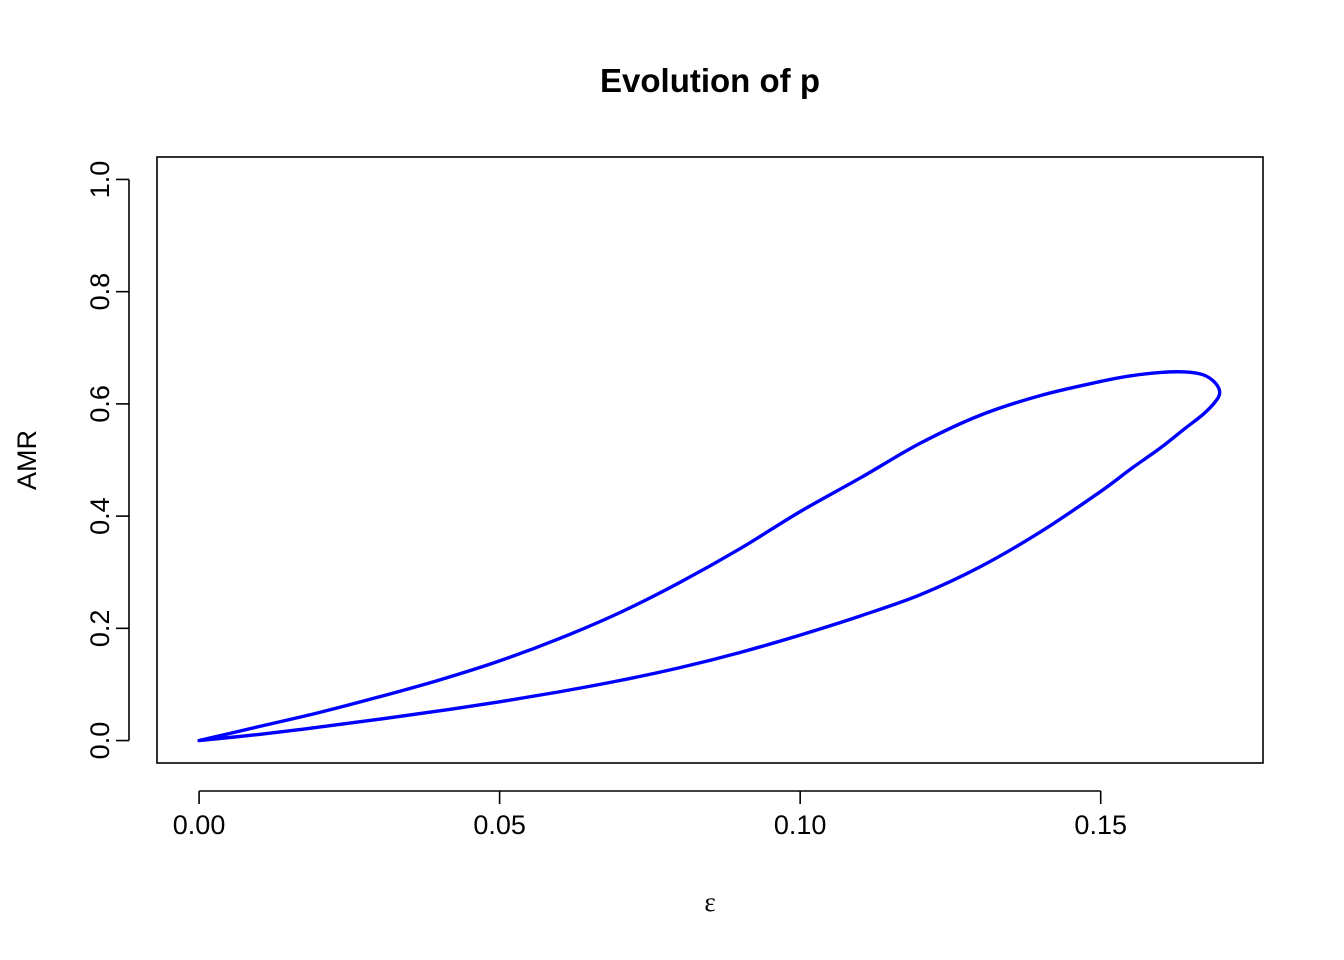 Image resolution: width=1344 pixels, height=960 pixels. I want to click on y-tick-label: 0.6, so click(100, 404).